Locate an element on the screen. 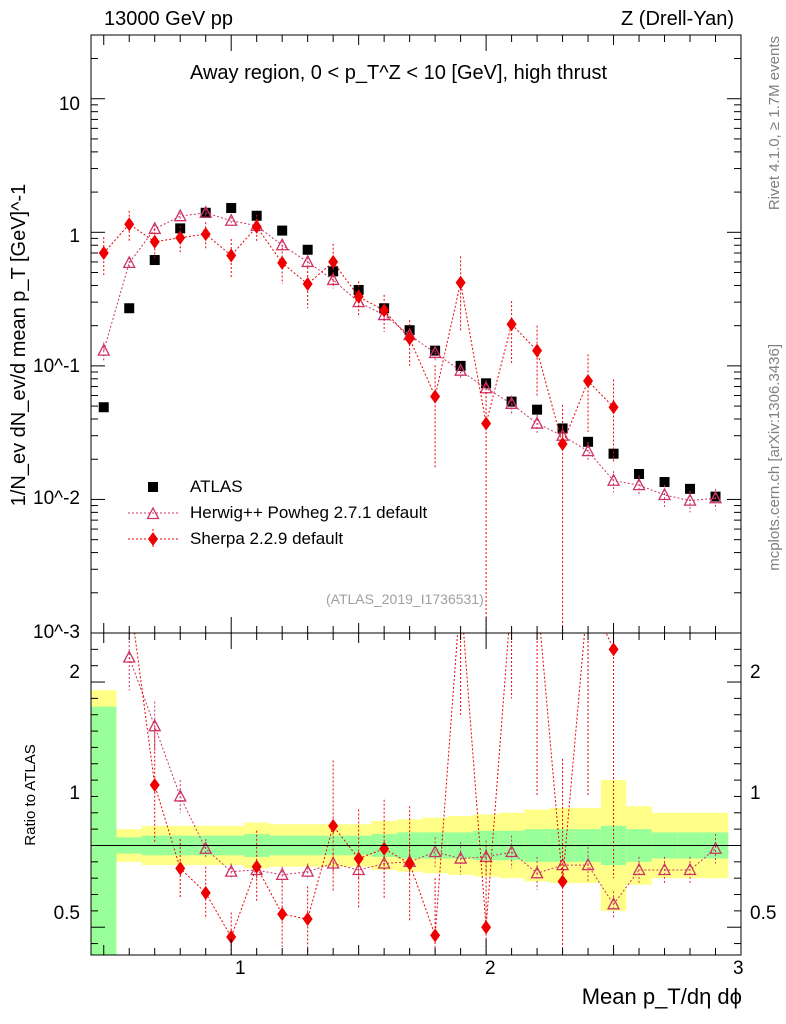 The height and width of the screenshot is (1024, 786). legend-label-atlas: ATLAS is located at coordinates (216, 486).